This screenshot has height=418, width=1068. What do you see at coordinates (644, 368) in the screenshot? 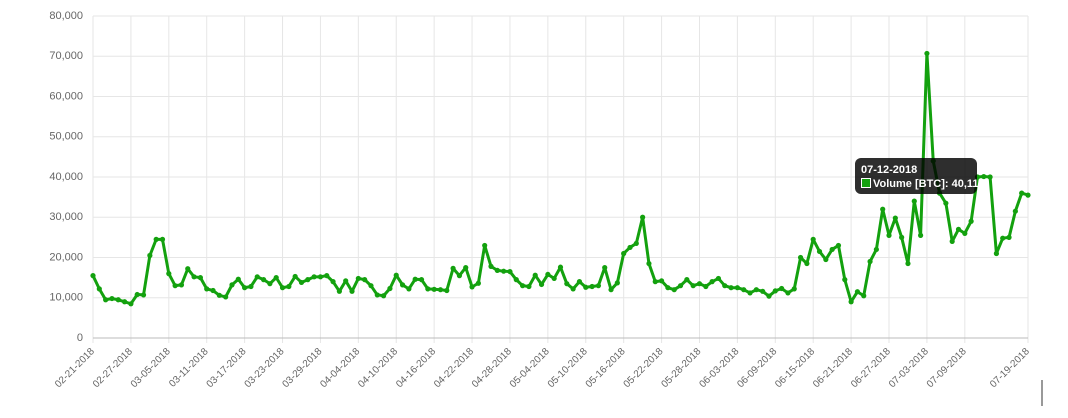
I see `x-tick-label: 05-22-2018` at bounding box center [644, 368].